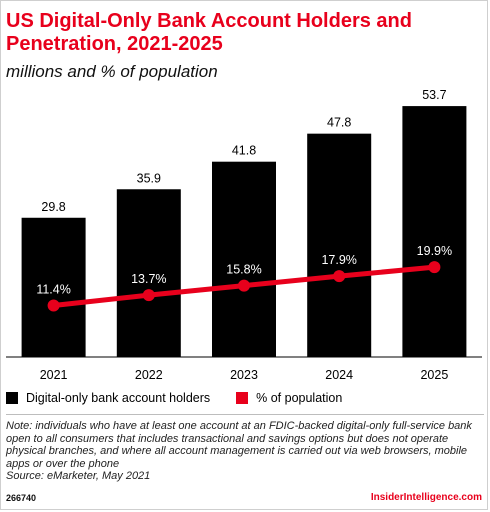 This screenshot has width=490, height=512. I want to click on legend-item-bars: Digital-only bank account holders, so click(108, 398).